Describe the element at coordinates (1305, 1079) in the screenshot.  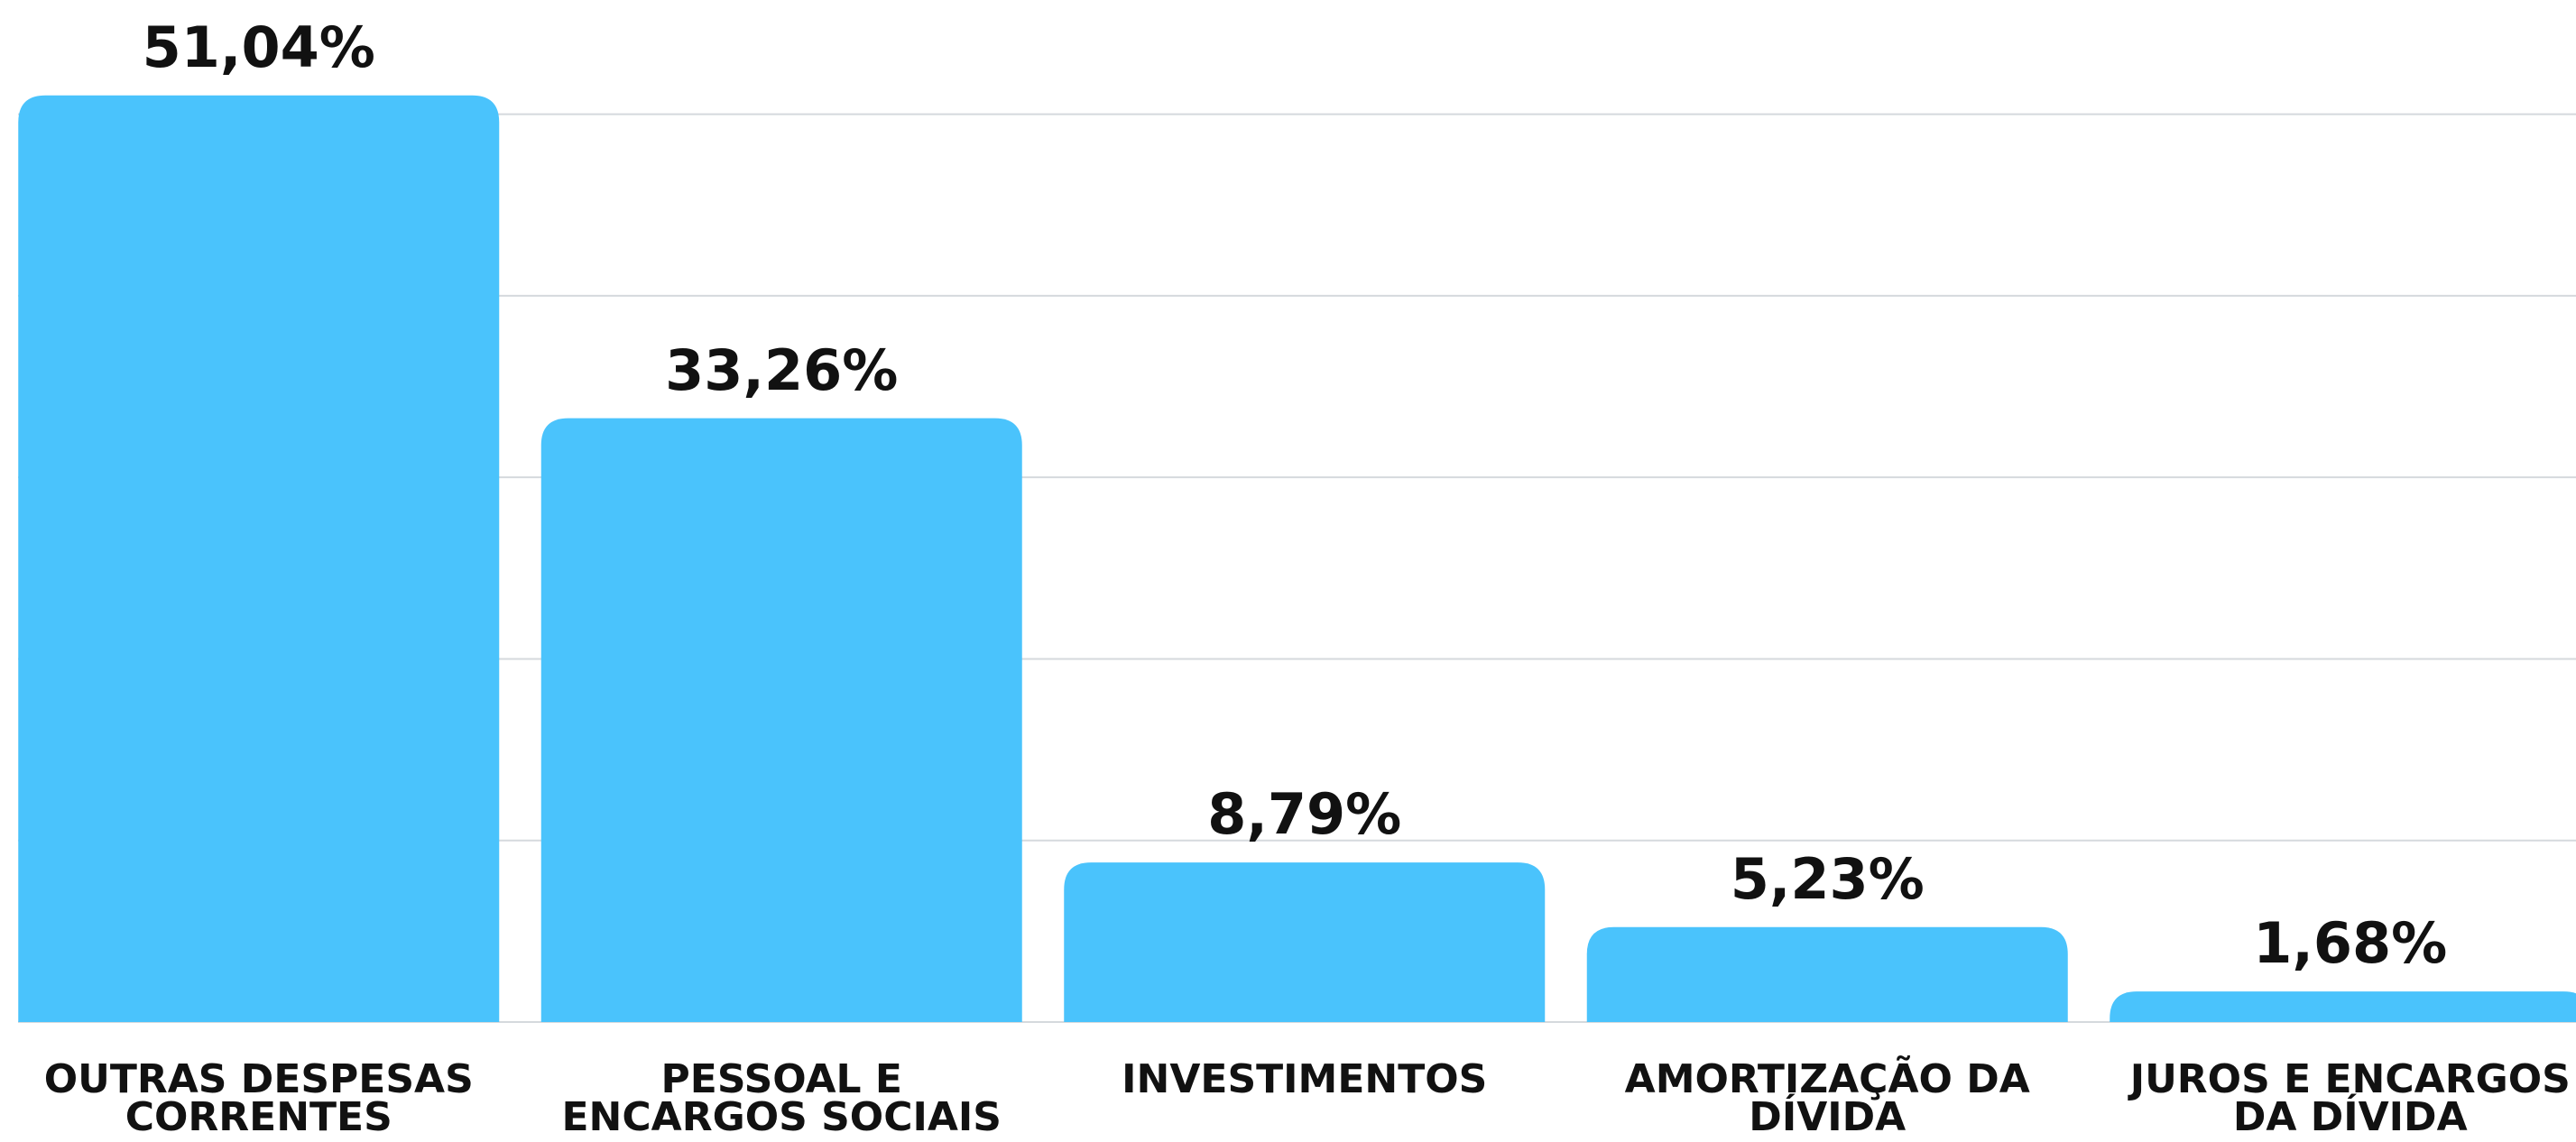
I see `x-tick-label: INVESTIMENTOS` at that location.